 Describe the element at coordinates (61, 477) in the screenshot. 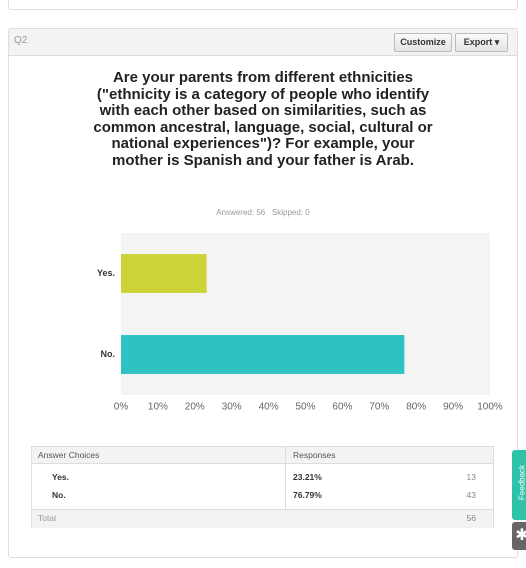

I see `answer-choice: Yes.` at that location.